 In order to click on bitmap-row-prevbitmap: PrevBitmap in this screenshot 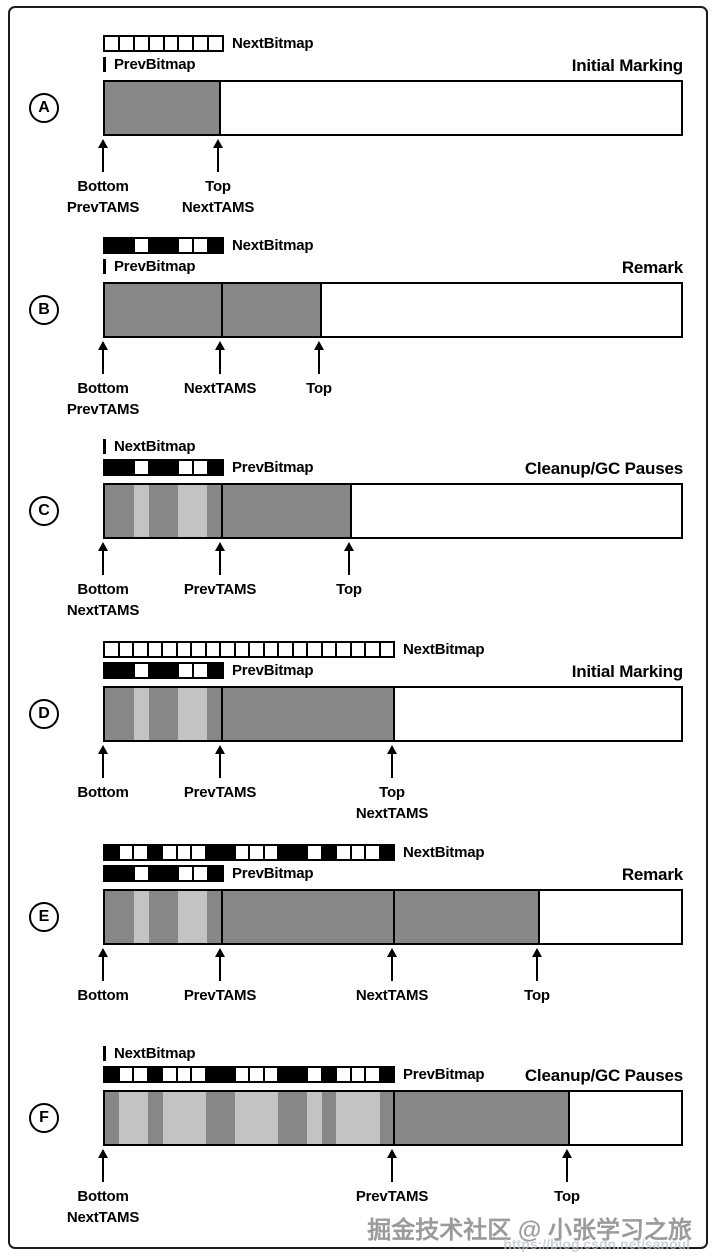, I will do `click(149, 266)`.